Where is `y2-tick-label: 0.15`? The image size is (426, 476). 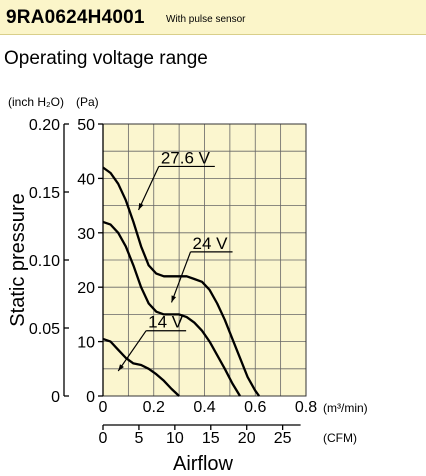 y2-tick-label: 0.15 is located at coordinates (44, 193).